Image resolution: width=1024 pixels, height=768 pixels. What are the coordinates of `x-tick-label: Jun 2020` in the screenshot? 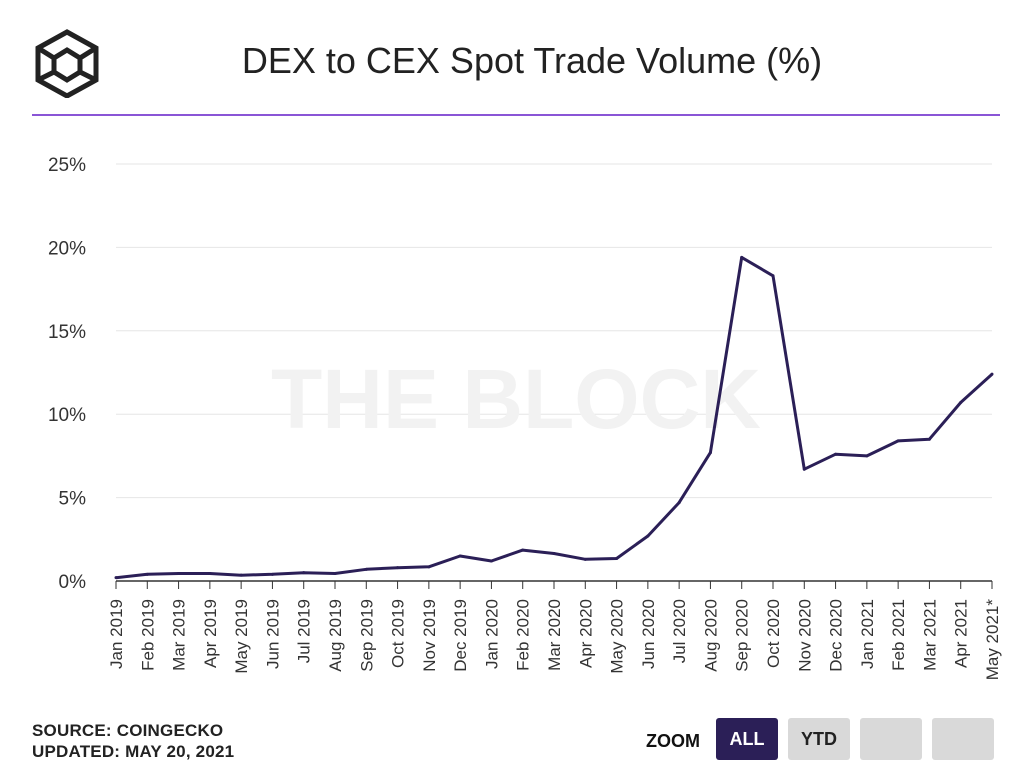 It's located at (648, 634).